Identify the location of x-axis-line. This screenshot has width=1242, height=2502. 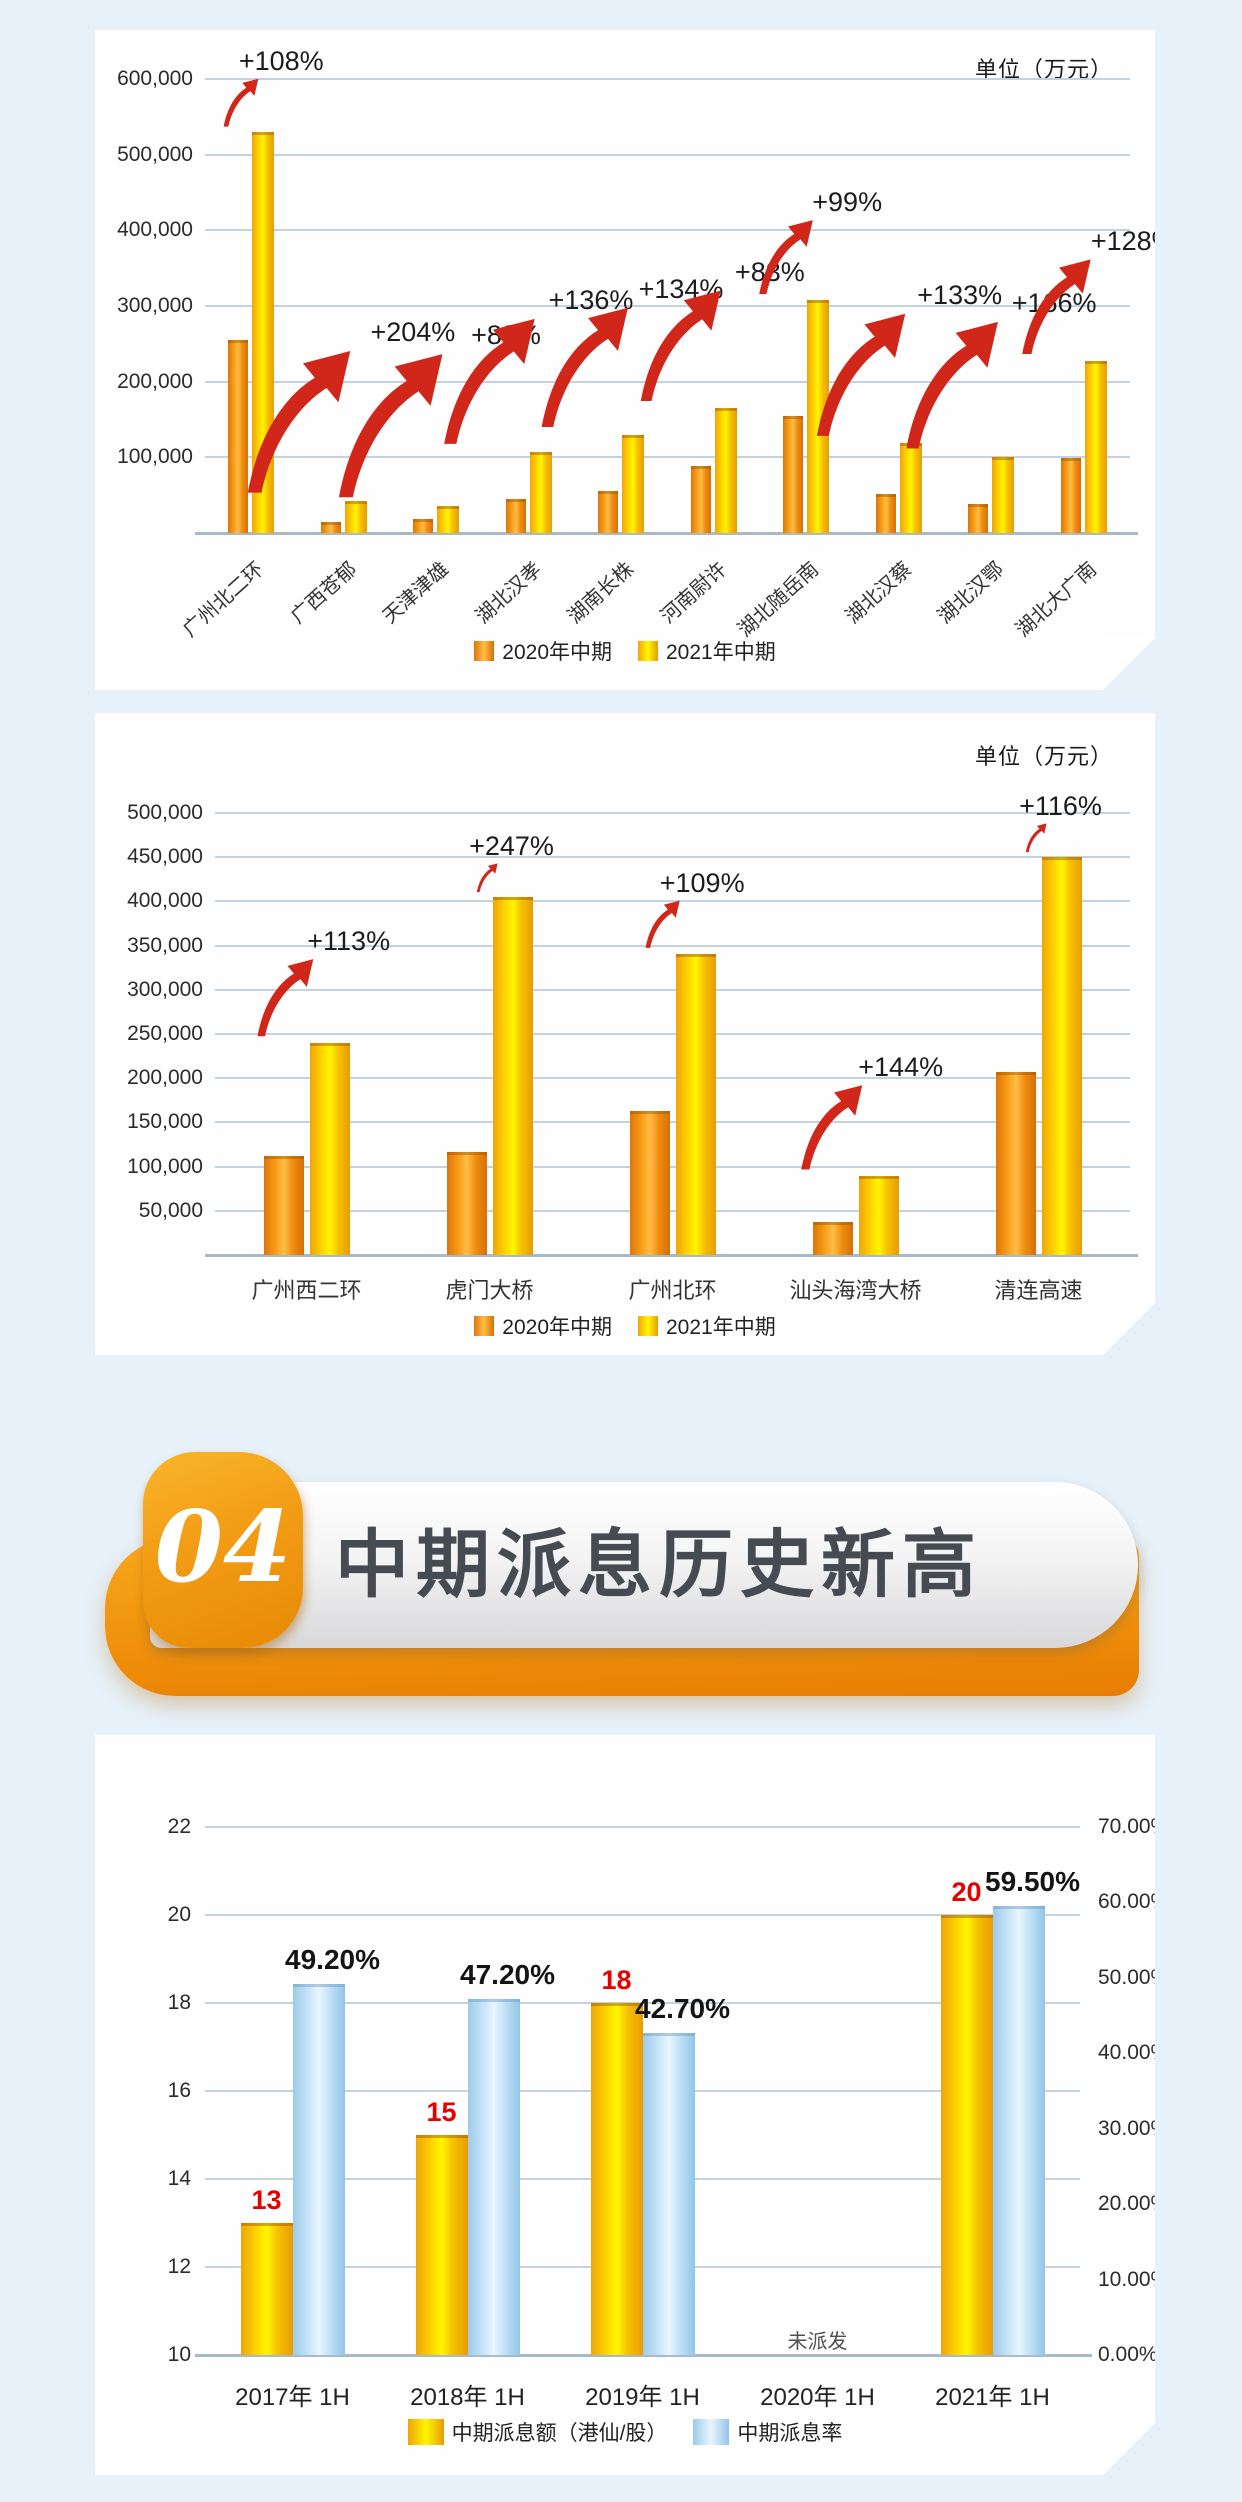
(671, 1255).